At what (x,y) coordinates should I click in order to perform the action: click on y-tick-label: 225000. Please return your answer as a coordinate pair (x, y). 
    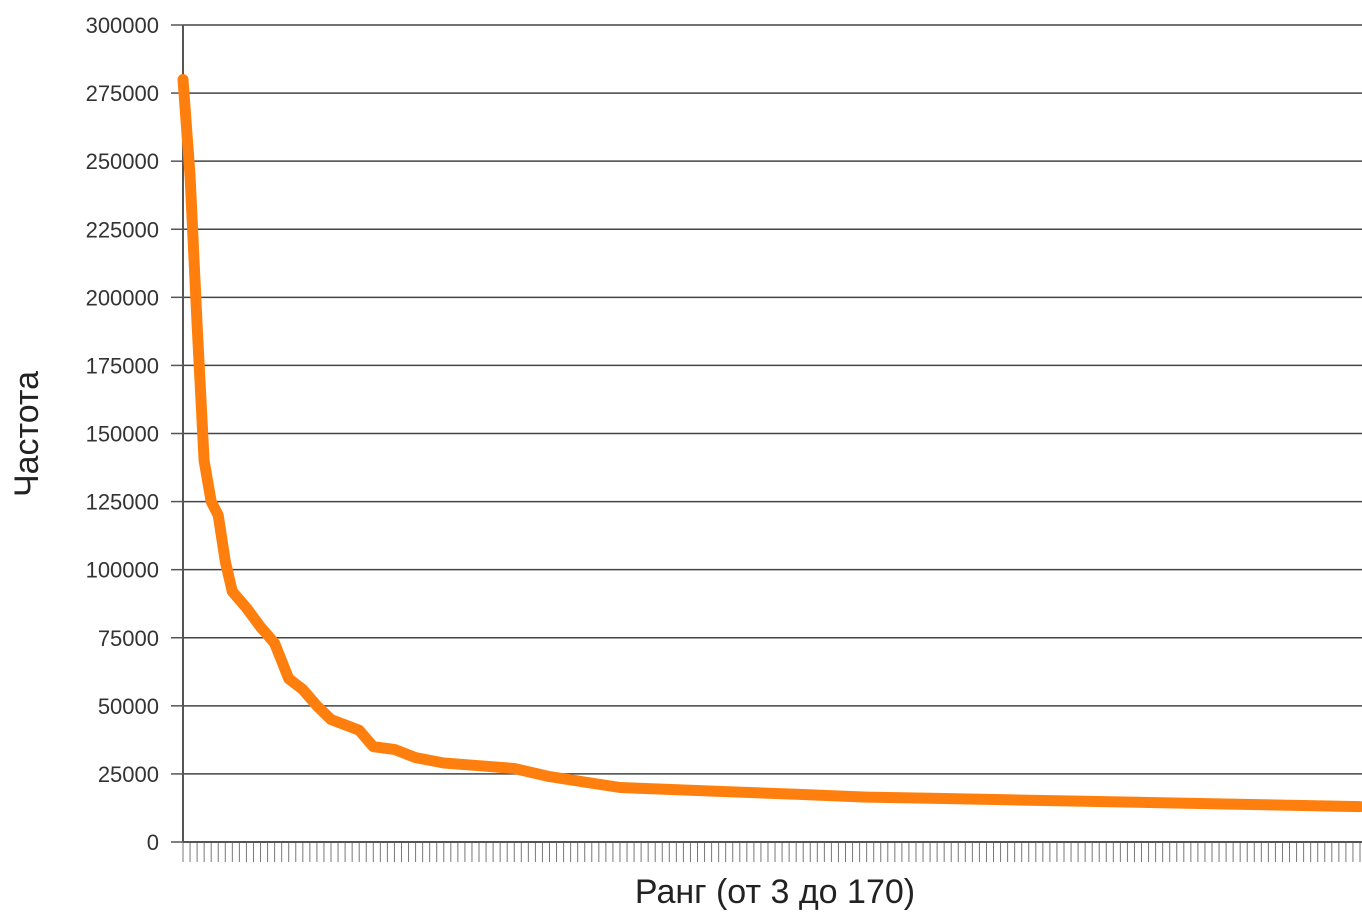
    Looking at the image, I should click on (122, 229).